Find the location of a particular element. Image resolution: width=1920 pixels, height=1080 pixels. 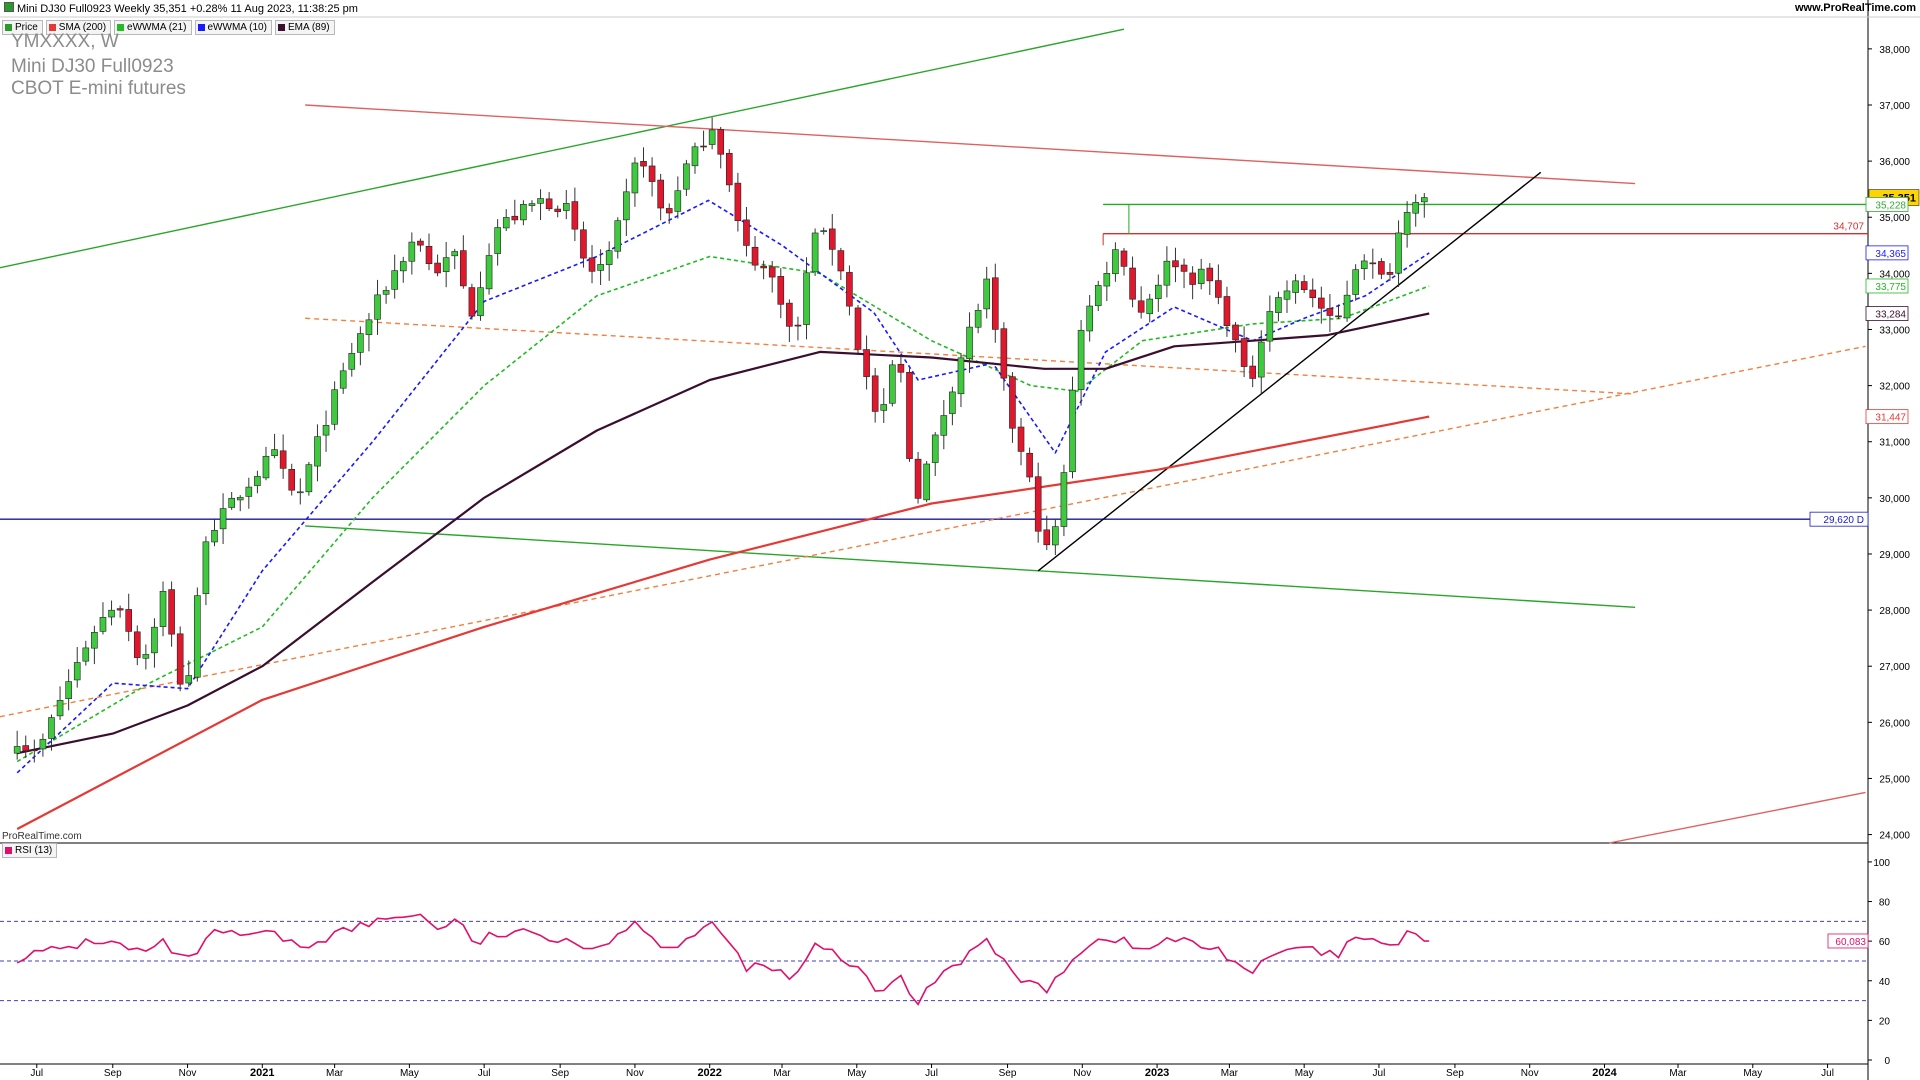

y-tick-label: 34,000 is located at coordinates (1894, 274).